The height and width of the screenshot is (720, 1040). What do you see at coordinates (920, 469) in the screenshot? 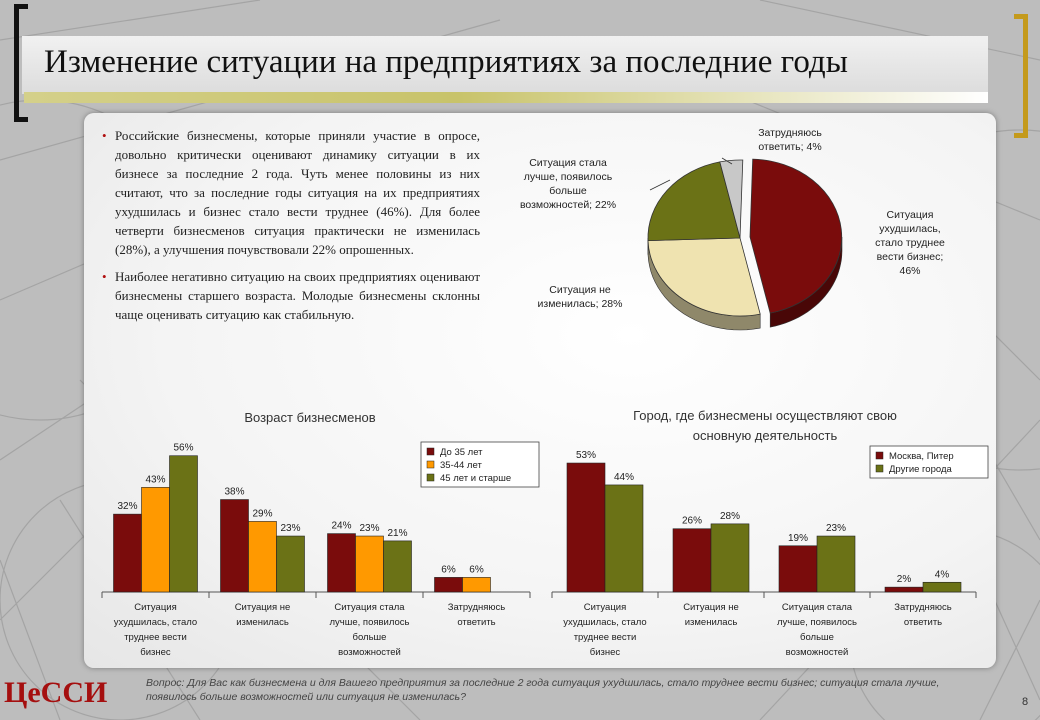
I see `legend-label: Другие города` at bounding box center [920, 469].